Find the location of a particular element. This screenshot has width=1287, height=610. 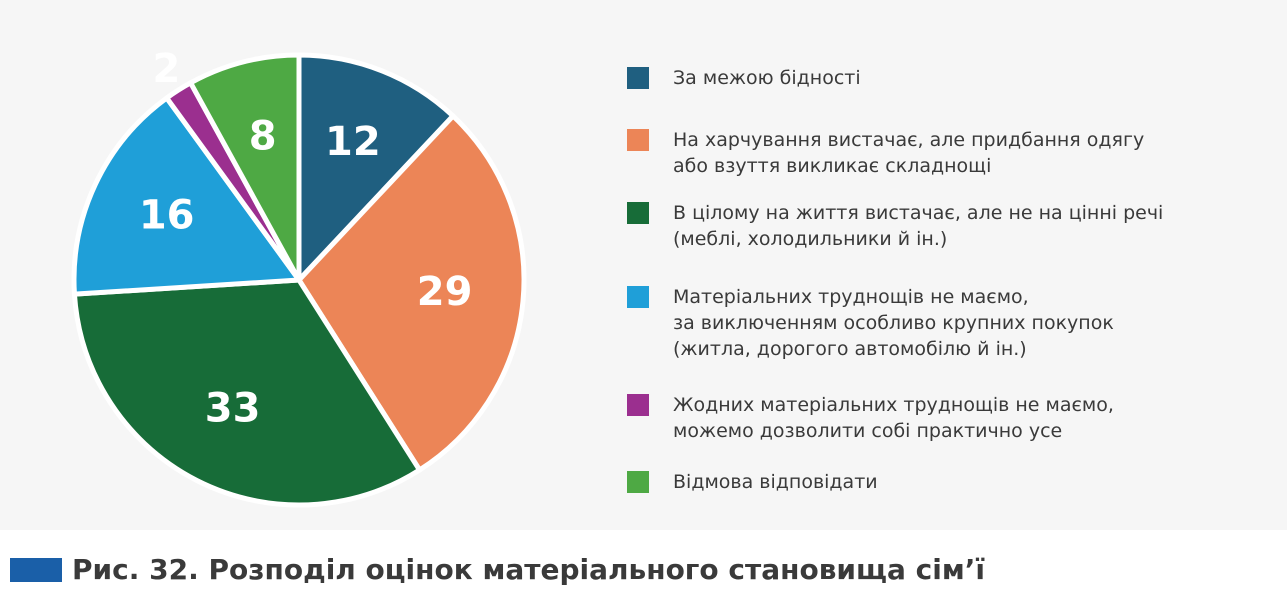

value-label: 16 is located at coordinates (167, 216).